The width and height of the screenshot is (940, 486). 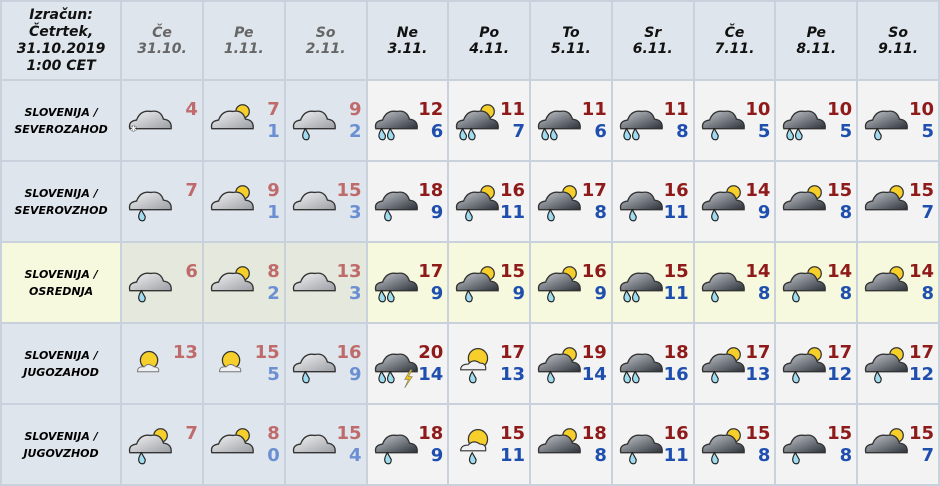 I want to click on forecast-cell: 17 12, so click(x=898, y=363).